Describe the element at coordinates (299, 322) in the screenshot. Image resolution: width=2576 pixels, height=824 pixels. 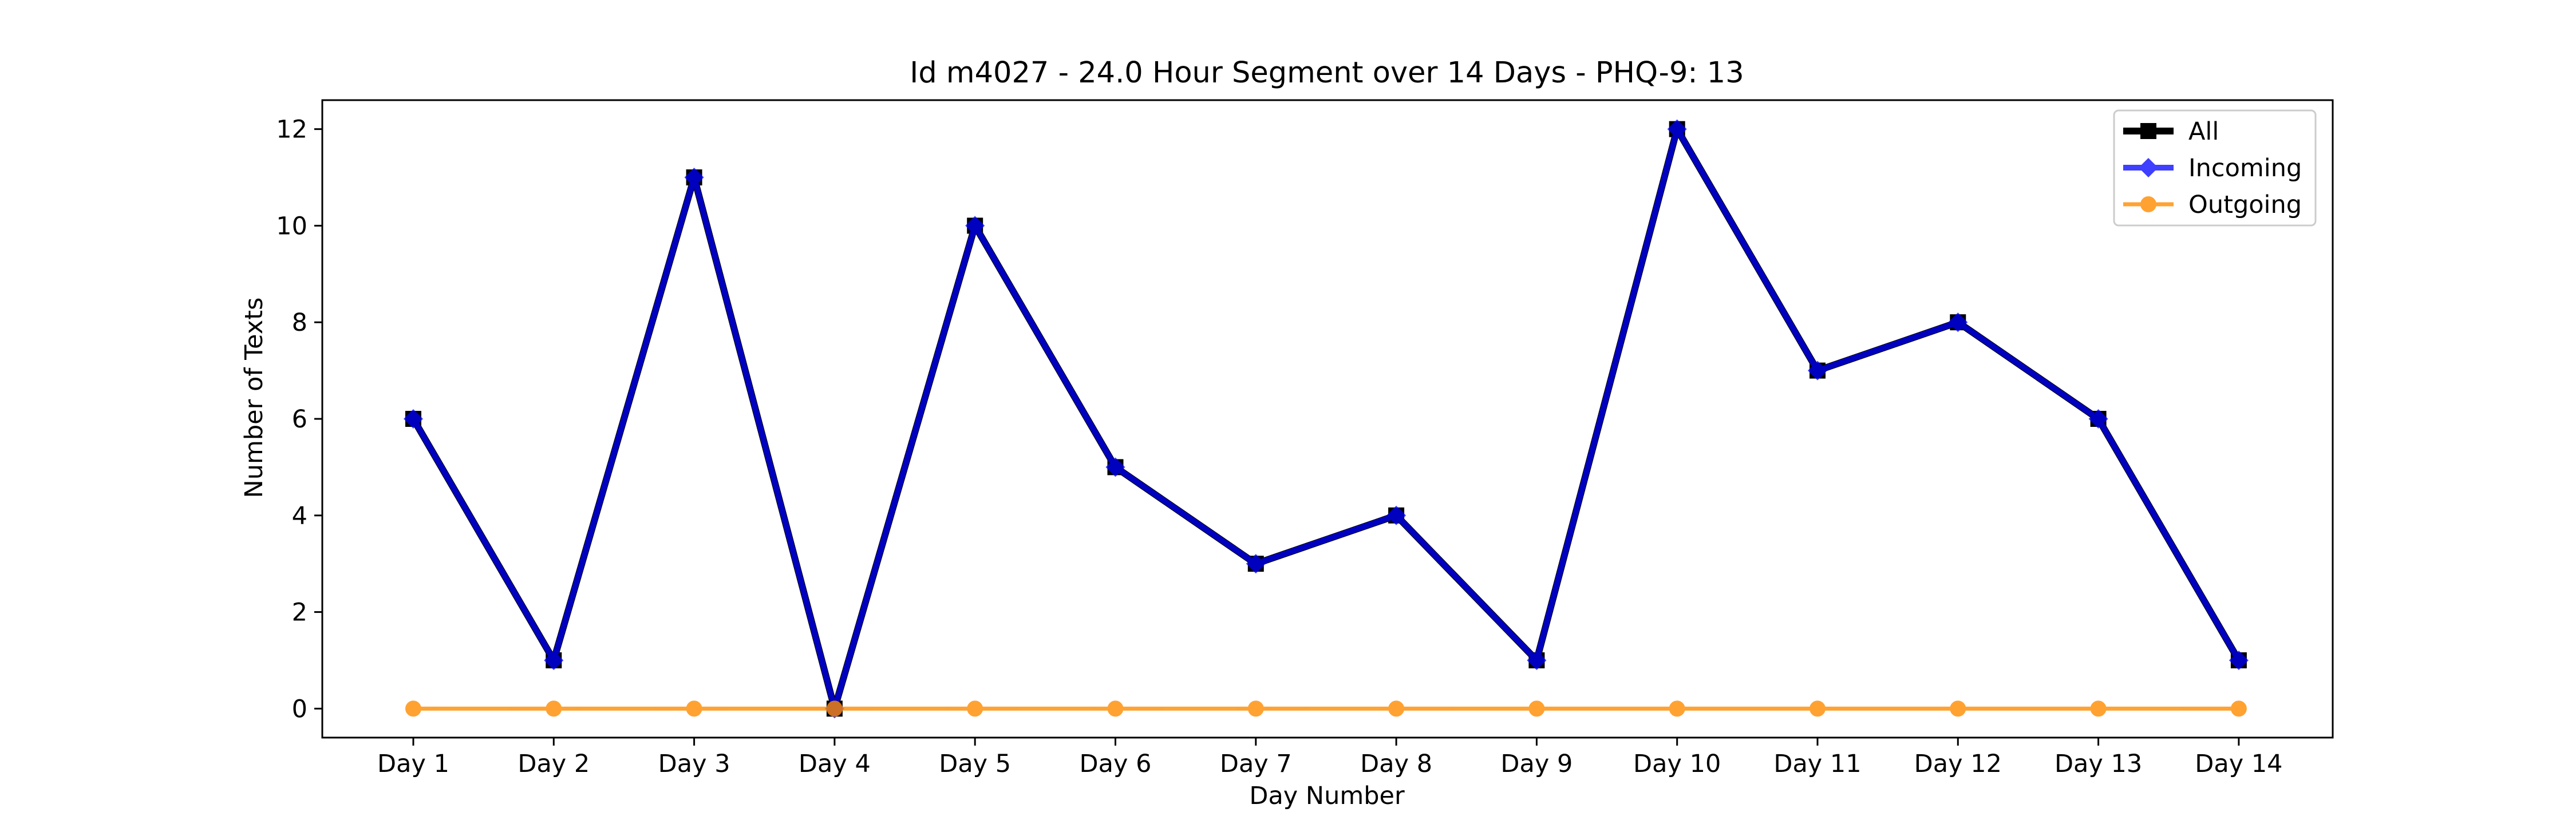
I see `y-tick-label: 8` at that location.